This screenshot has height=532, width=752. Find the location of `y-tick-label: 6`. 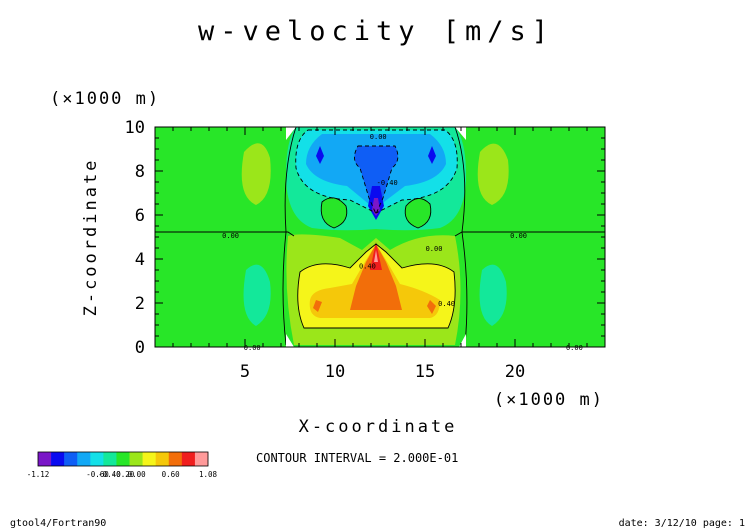

y-tick-label: 6 is located at coordinates (140, 216).